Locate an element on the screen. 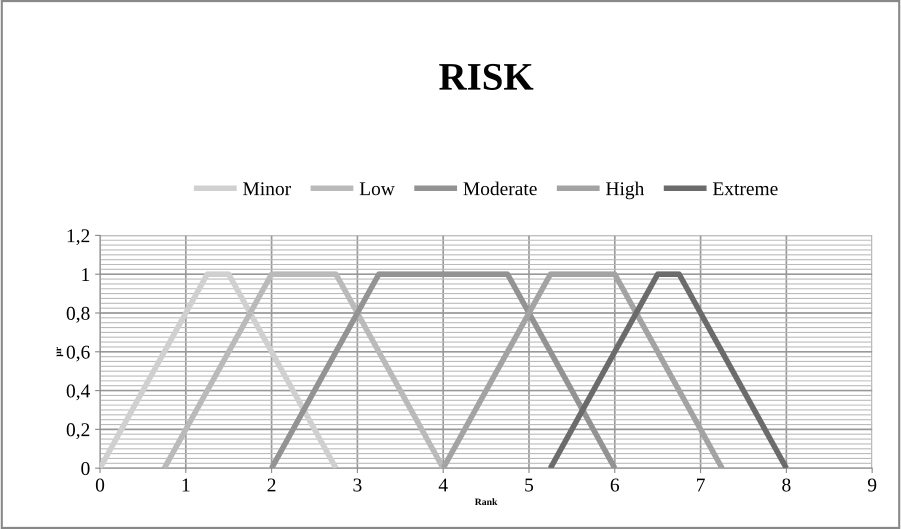 The height and width of the screenshot is (529, 901). legend-label: Extreme is located at coordinates (745, 189).